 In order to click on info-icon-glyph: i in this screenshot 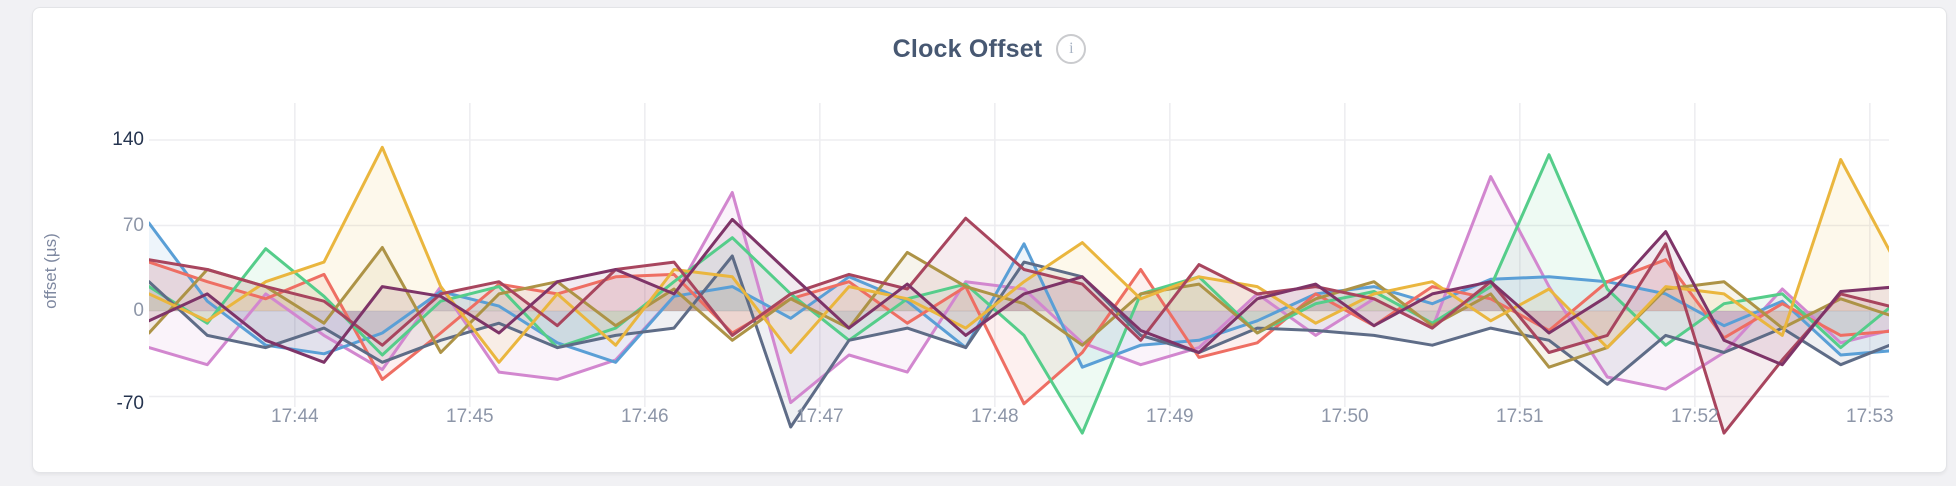, I will do `click(1071, 48)`.